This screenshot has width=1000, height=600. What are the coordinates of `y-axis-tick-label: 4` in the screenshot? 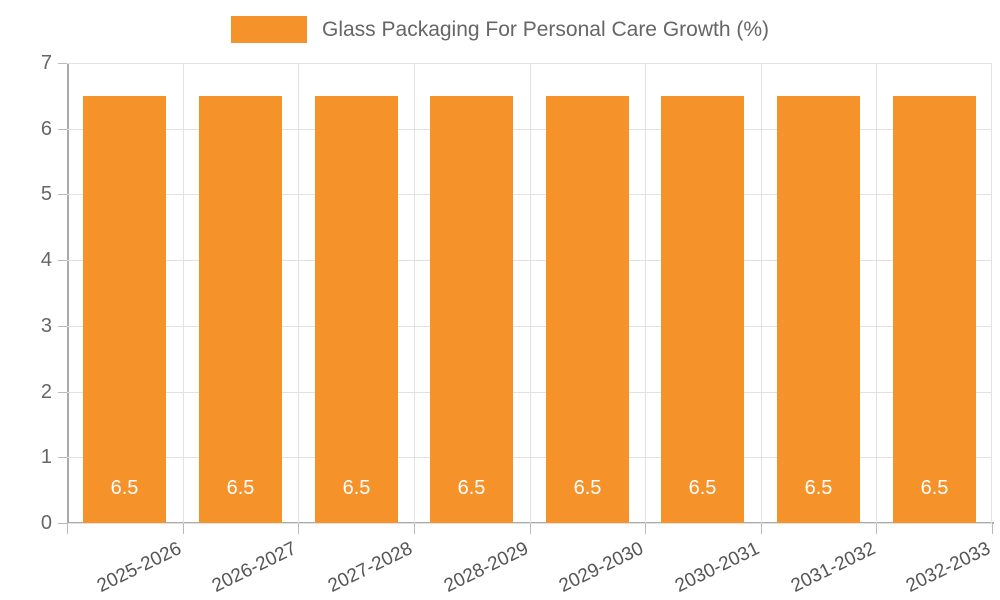 It's located at (46, 260).